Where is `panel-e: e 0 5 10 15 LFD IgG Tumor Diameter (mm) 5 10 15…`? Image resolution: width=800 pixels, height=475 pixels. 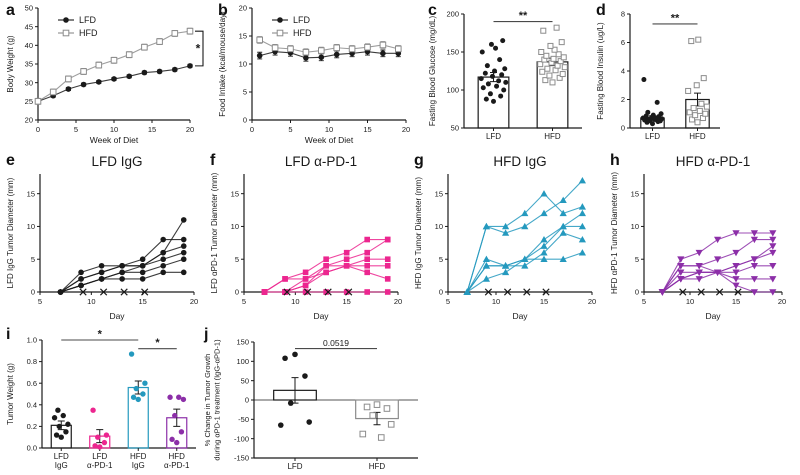 panel-e: e 0 5 10 15 LFD IgG Tumor Diameter (mm) 5 10 15… is located at coordinates (105, 237).